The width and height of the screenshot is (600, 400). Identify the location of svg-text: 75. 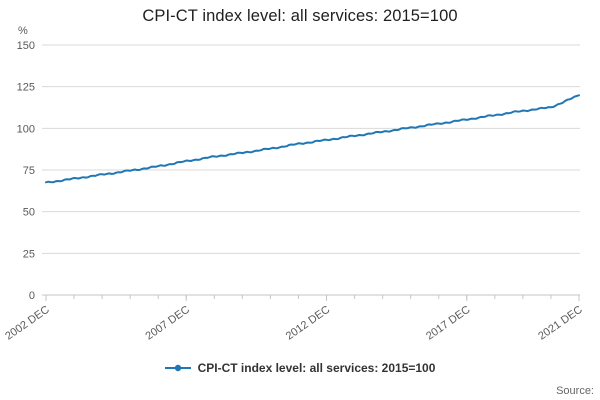
(29, 171).